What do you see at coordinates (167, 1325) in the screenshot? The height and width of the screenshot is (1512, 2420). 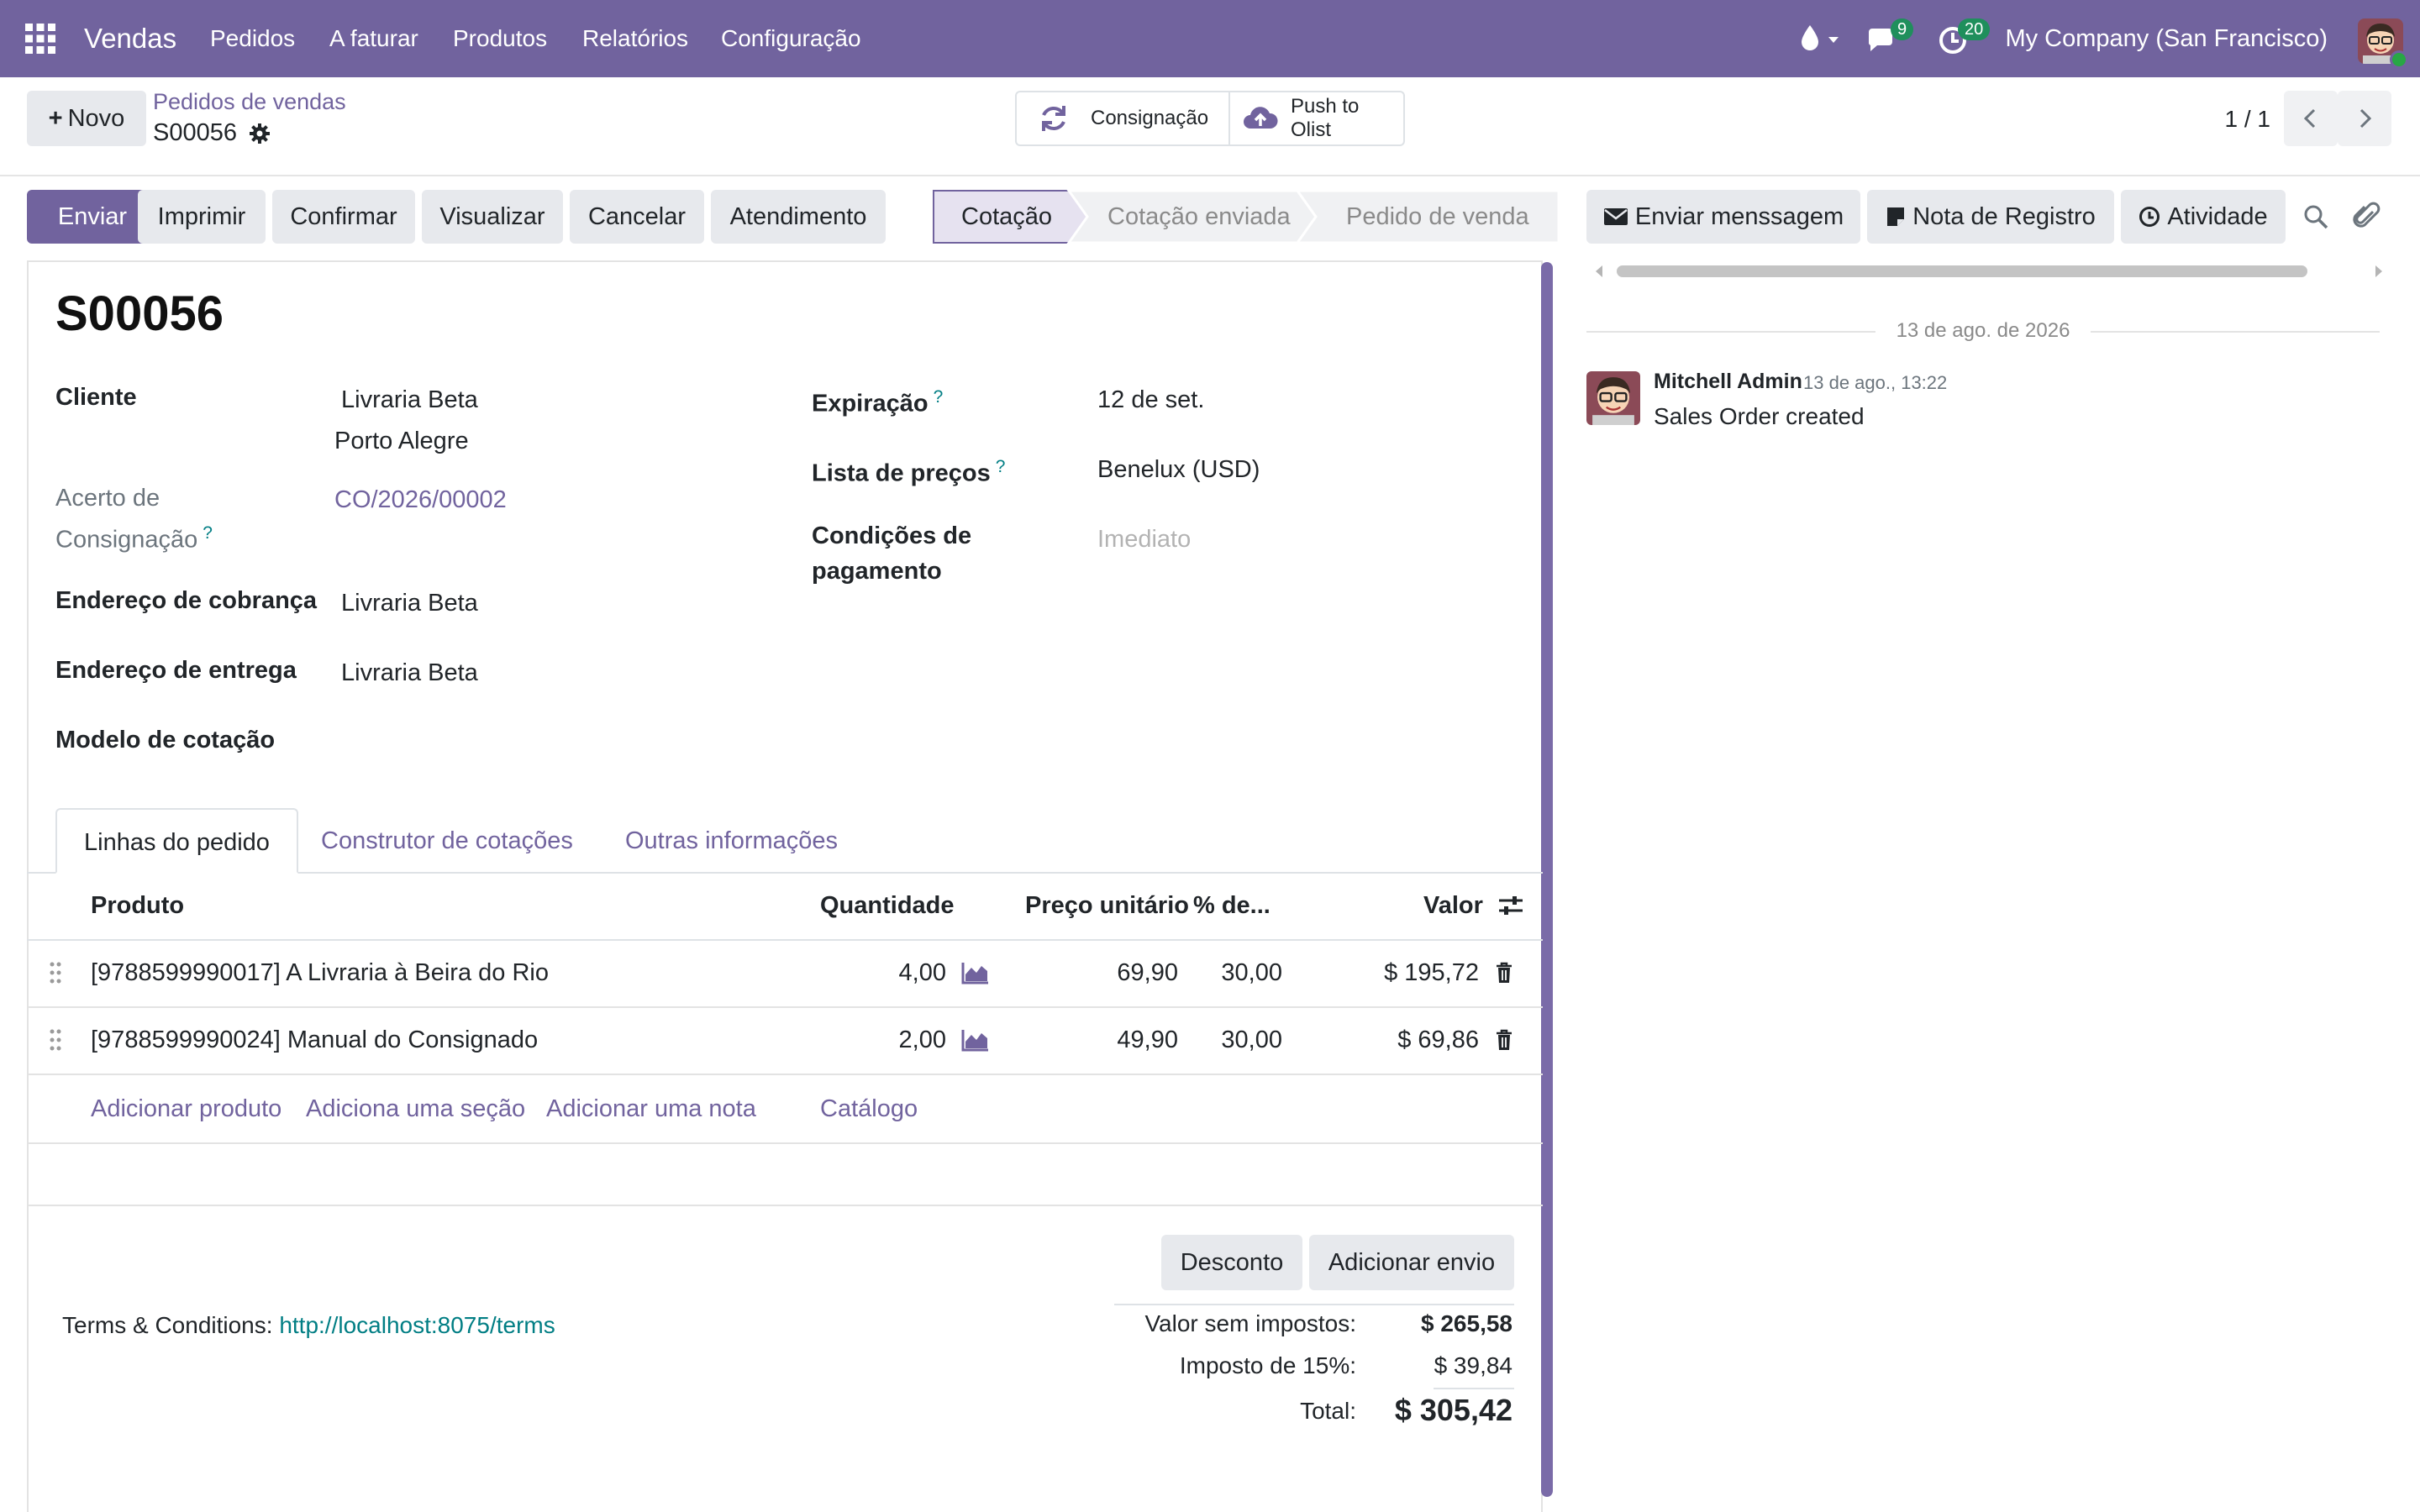 I see `terms-label: Terms & Conditions:` at bounding box center [167, 1325].